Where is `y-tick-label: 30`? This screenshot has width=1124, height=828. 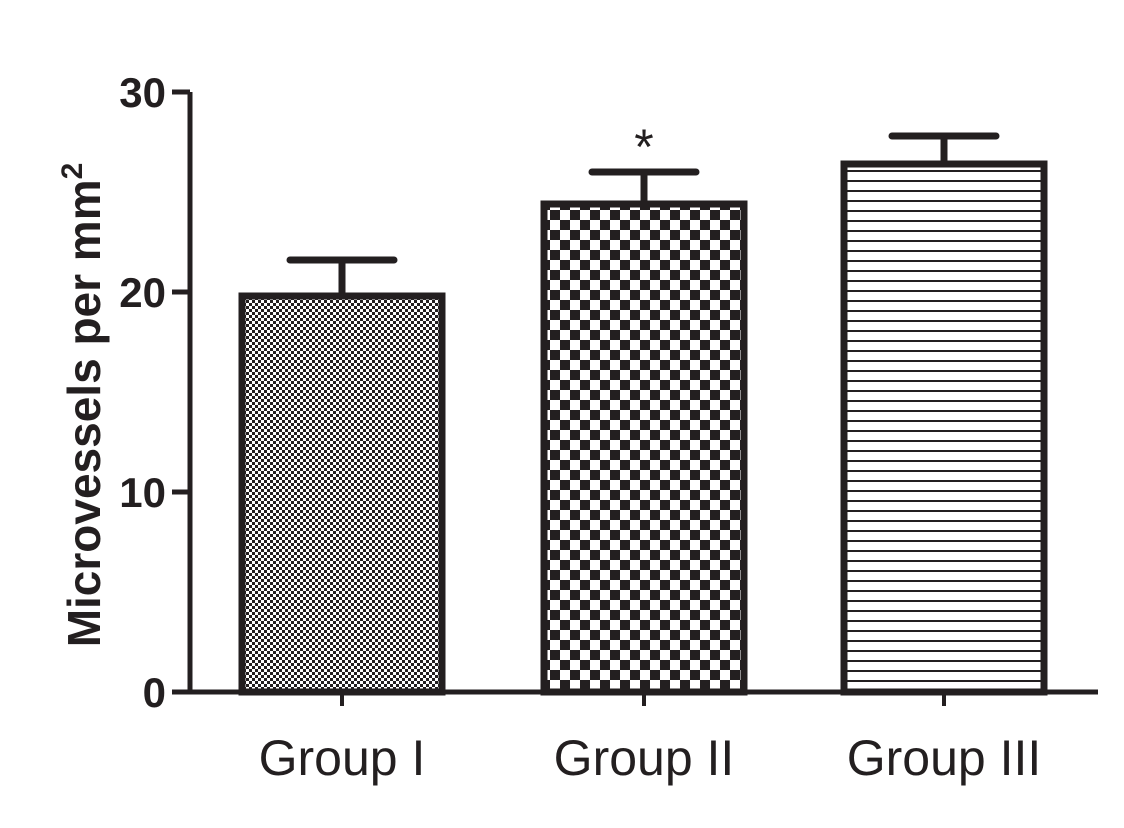
y-tick-label: 30 is located at coordinates (142, 92).